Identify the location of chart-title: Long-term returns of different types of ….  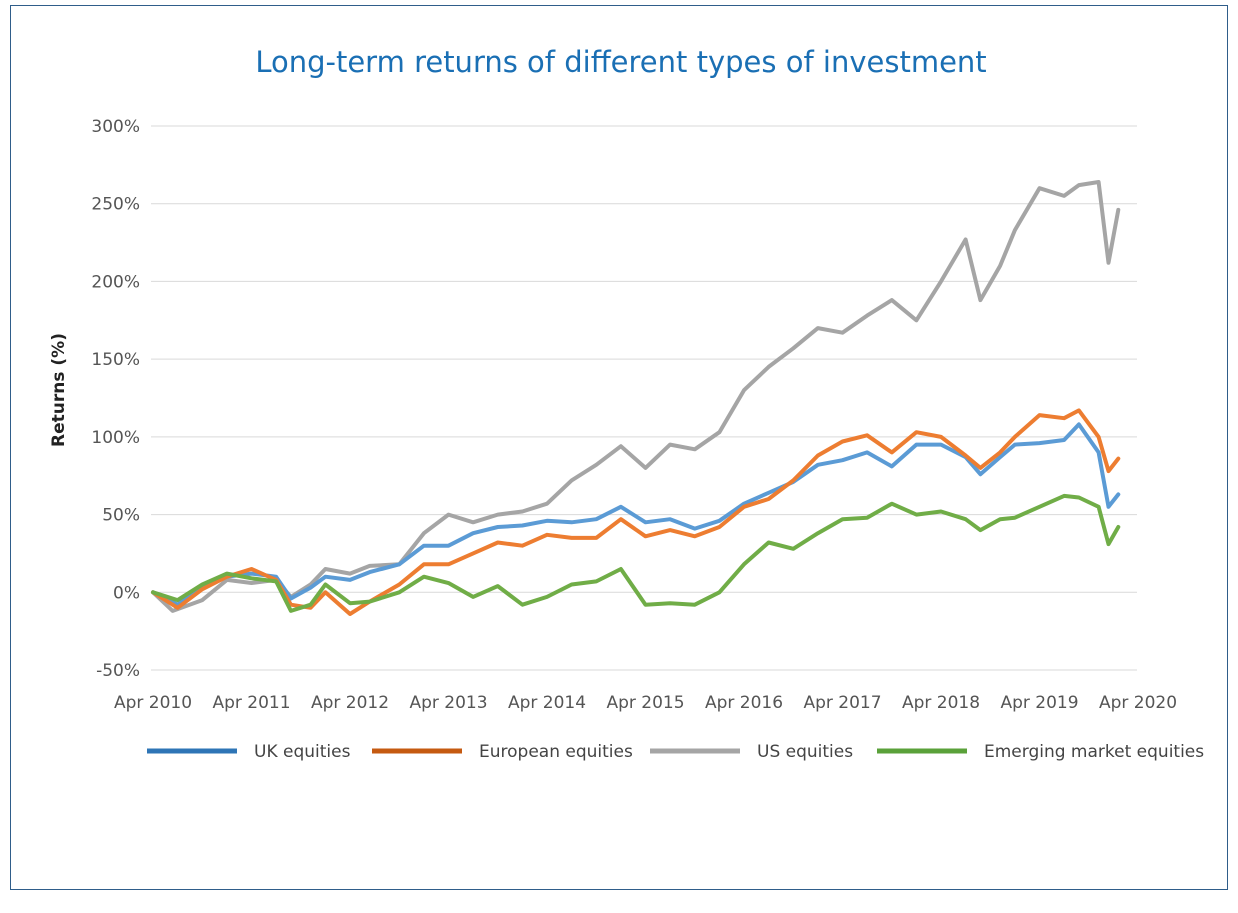
(620, 62).